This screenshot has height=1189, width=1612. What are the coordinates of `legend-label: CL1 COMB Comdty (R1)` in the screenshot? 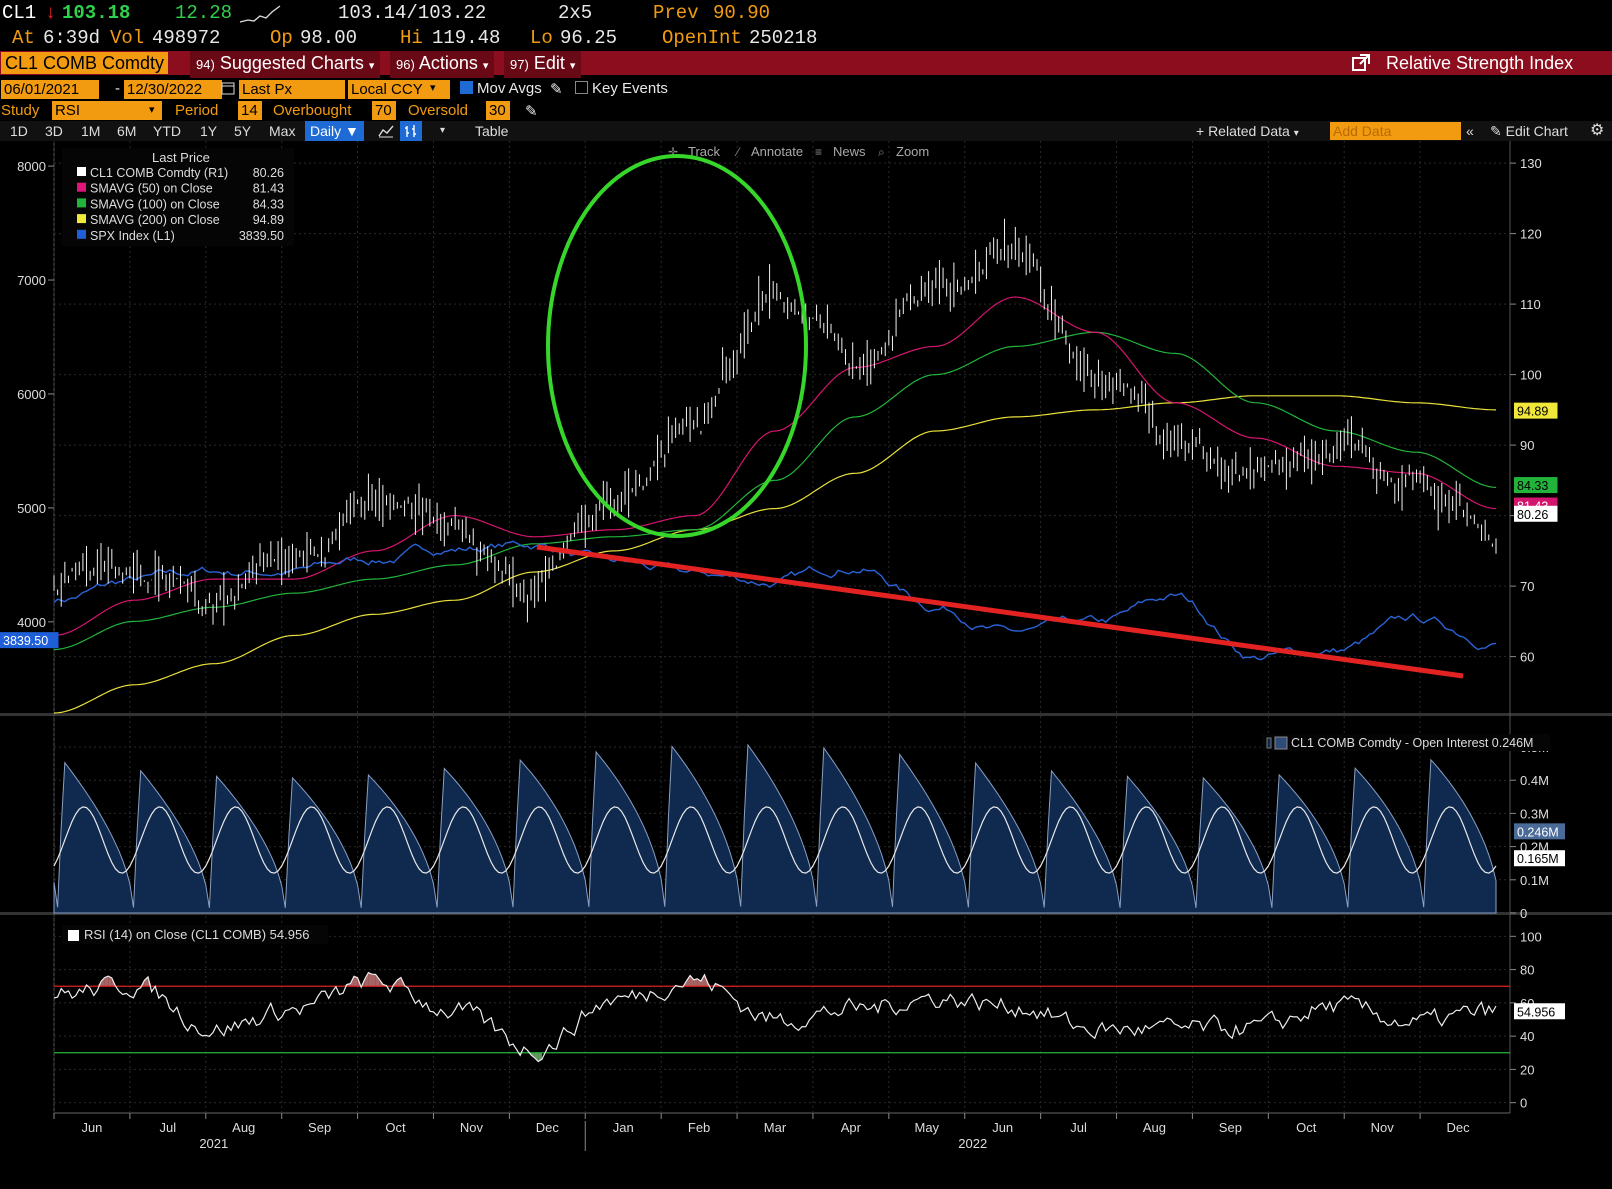 It's located at (159, 173).